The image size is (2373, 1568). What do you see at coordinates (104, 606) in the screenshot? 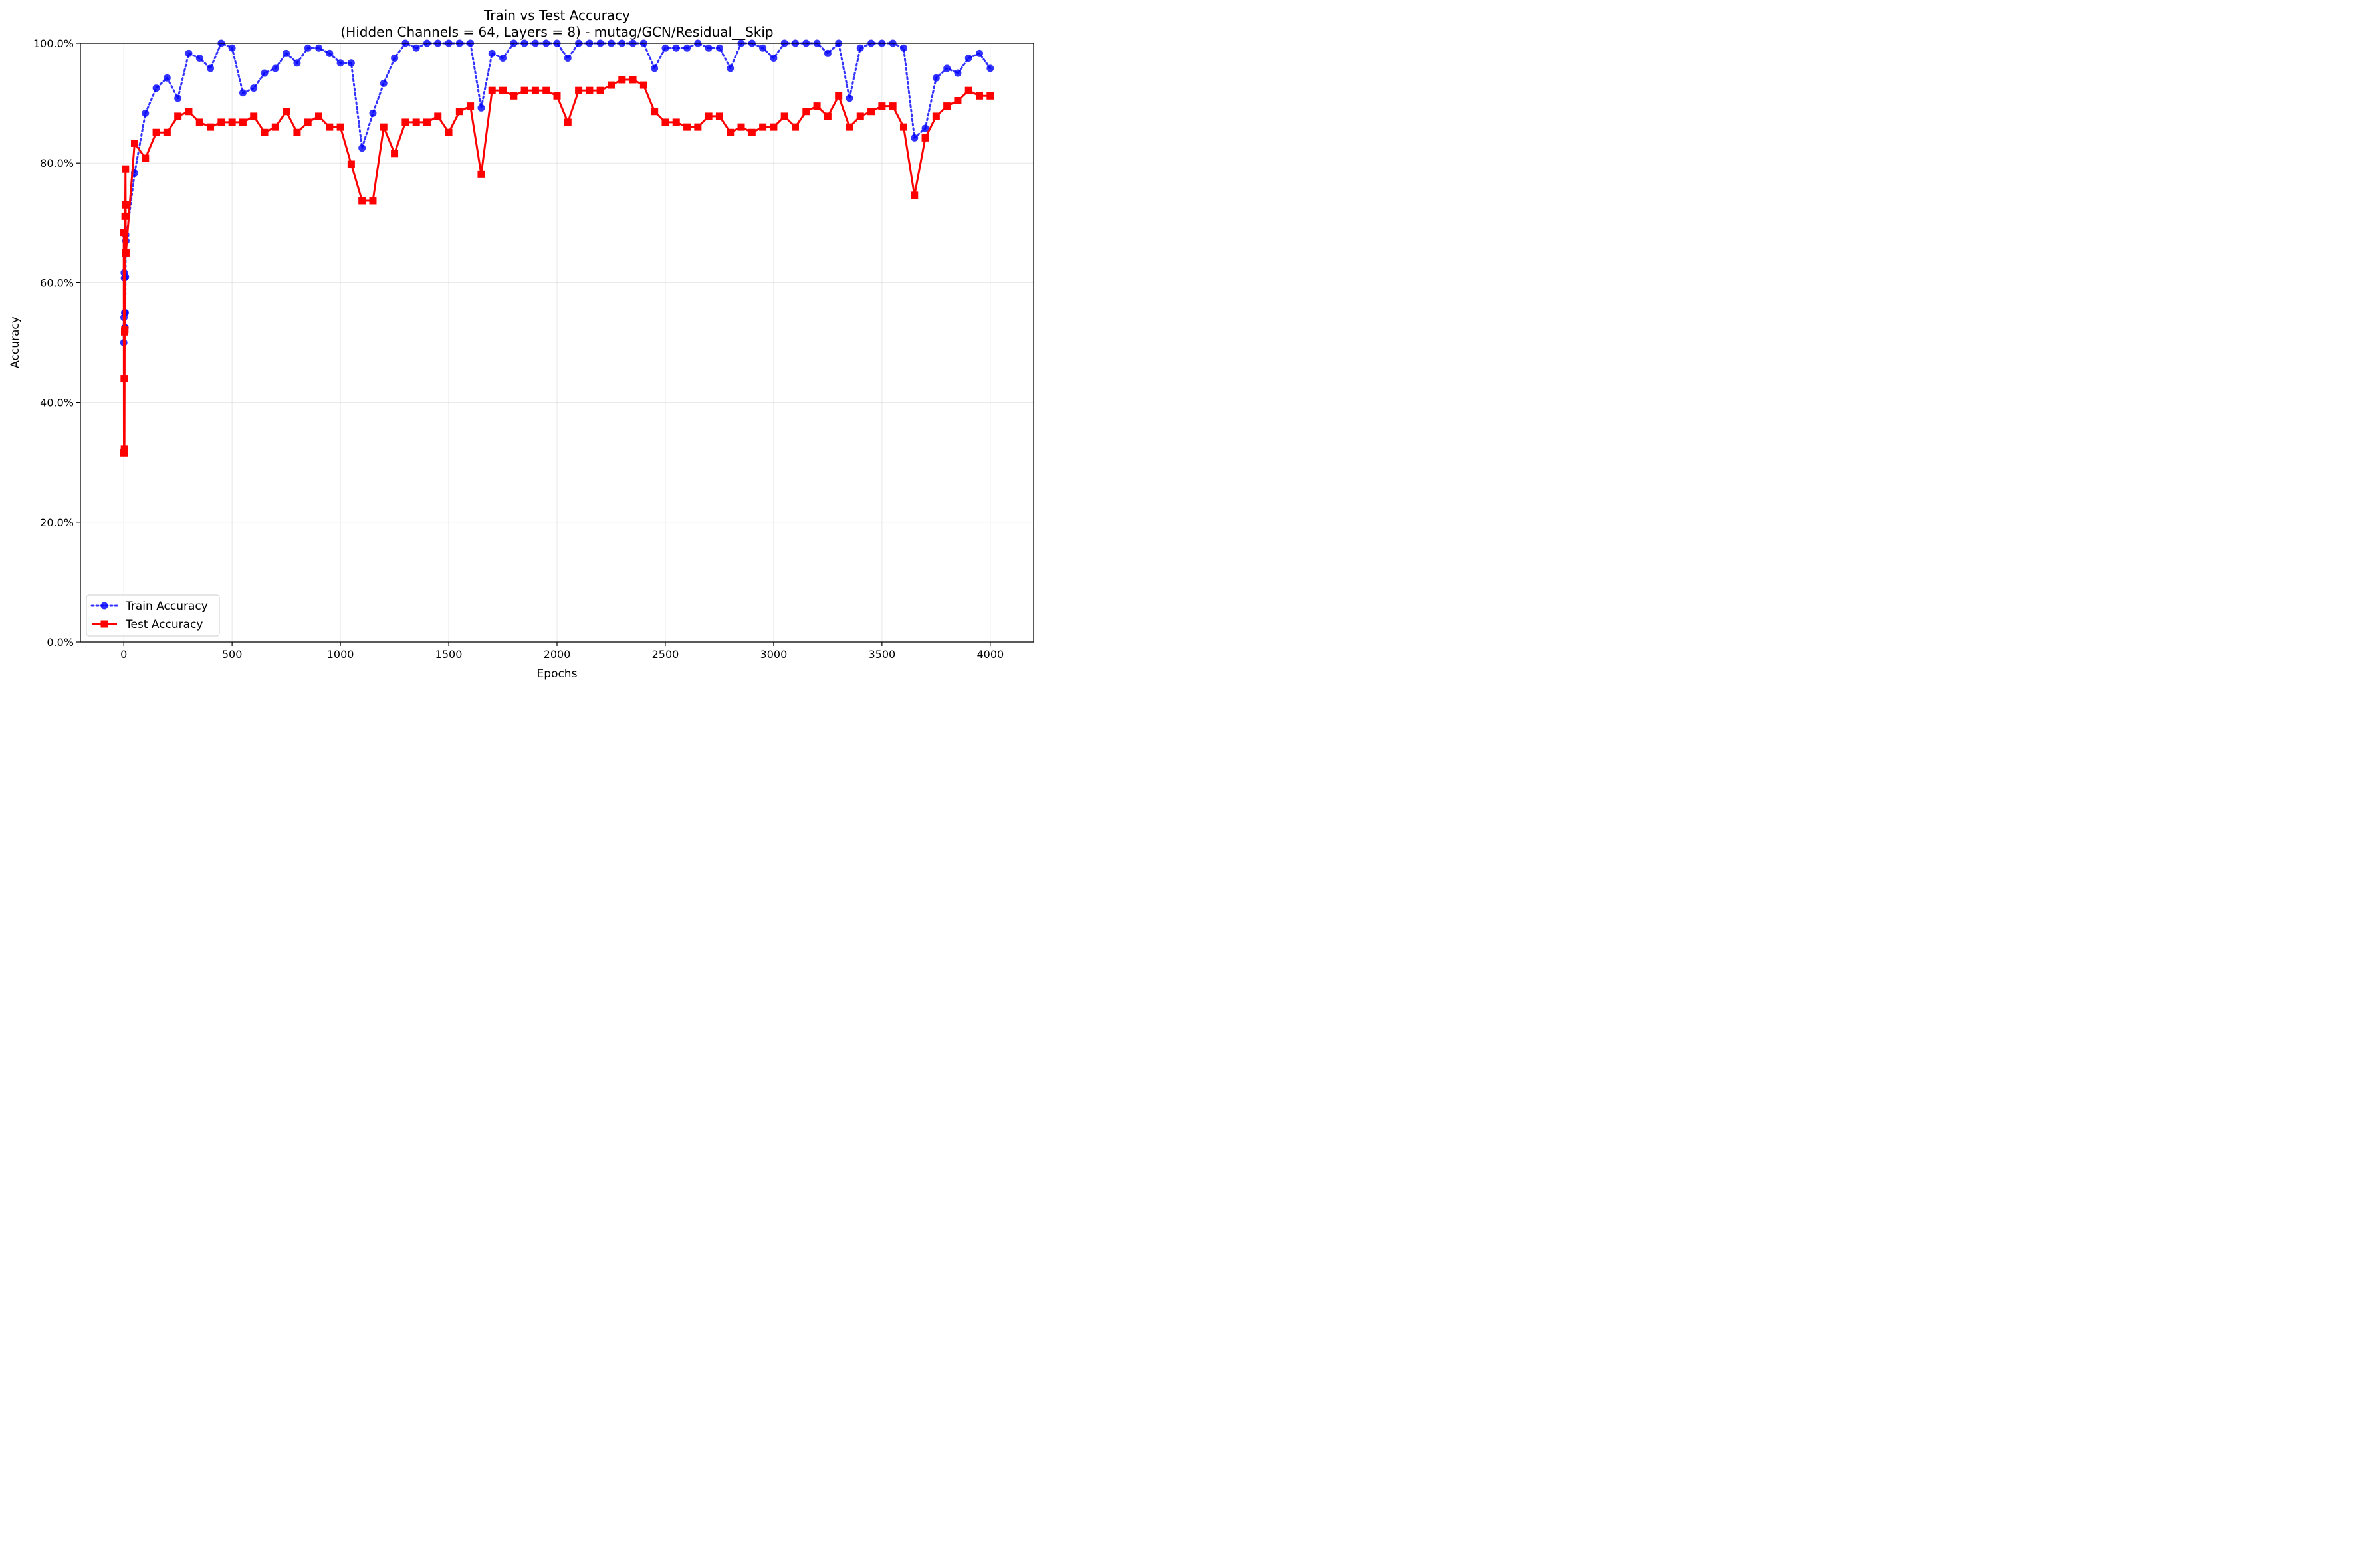
I see `legend-train-marker` at bounding box center [104, 606].